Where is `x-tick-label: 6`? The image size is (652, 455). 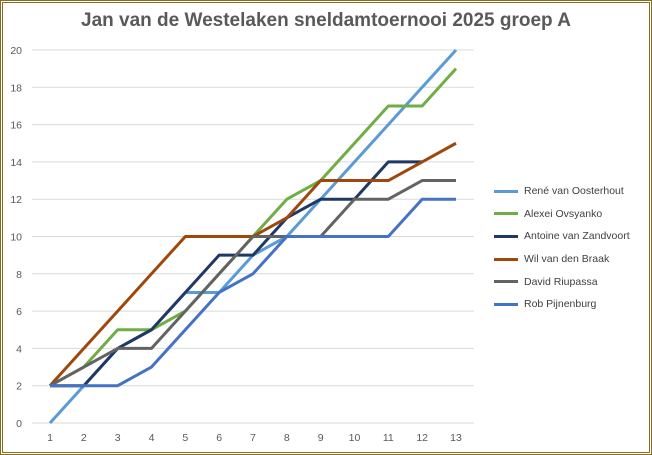 x-tick-label: 6 is located at coordinates (219, 438).